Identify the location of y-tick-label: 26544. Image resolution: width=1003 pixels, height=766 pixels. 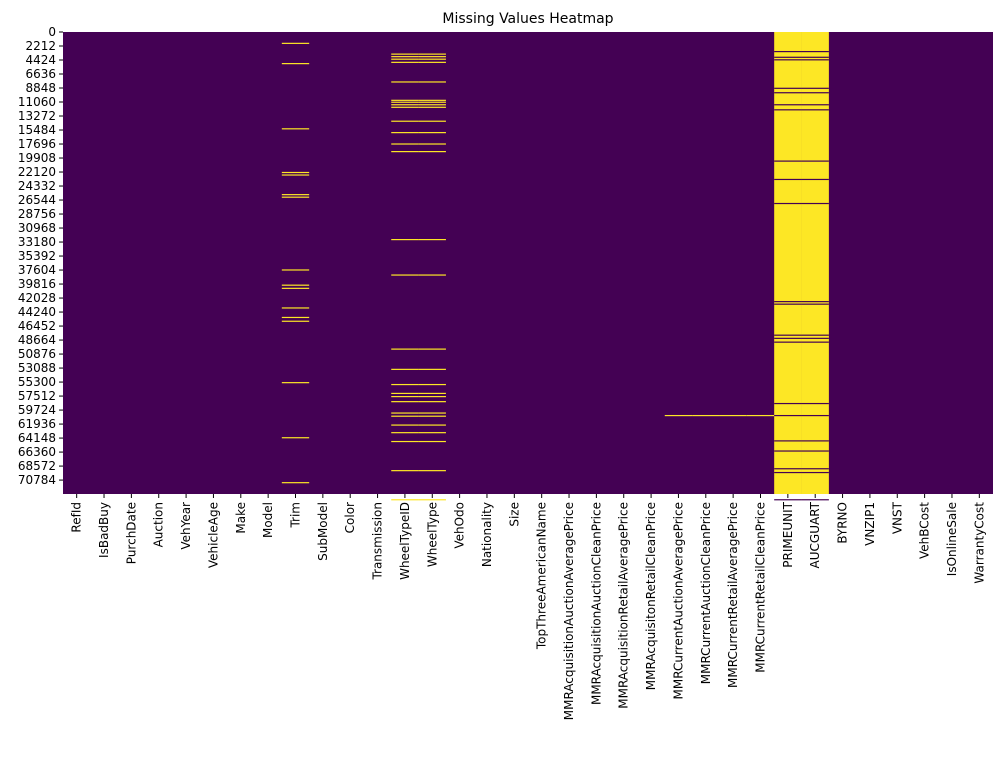
(37, 200).